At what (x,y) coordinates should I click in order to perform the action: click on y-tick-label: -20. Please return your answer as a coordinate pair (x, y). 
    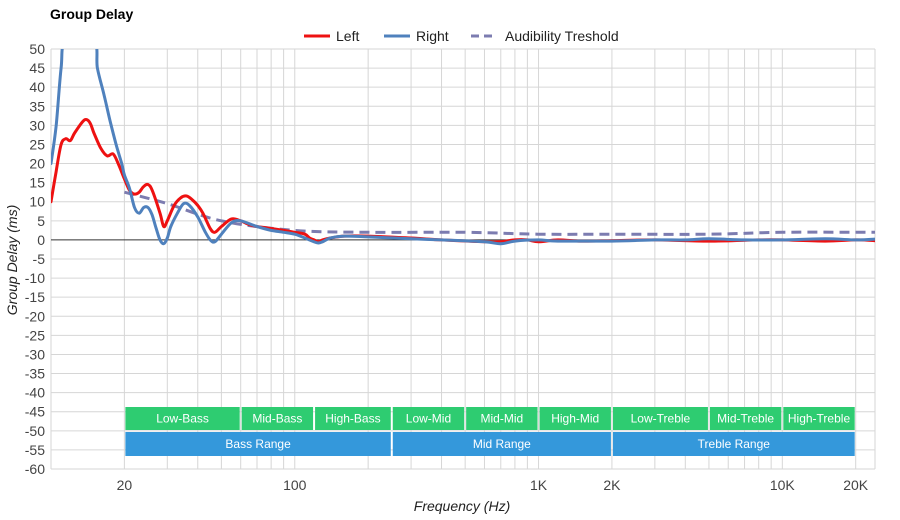
    Looking at the image, I should click on (35, 316).